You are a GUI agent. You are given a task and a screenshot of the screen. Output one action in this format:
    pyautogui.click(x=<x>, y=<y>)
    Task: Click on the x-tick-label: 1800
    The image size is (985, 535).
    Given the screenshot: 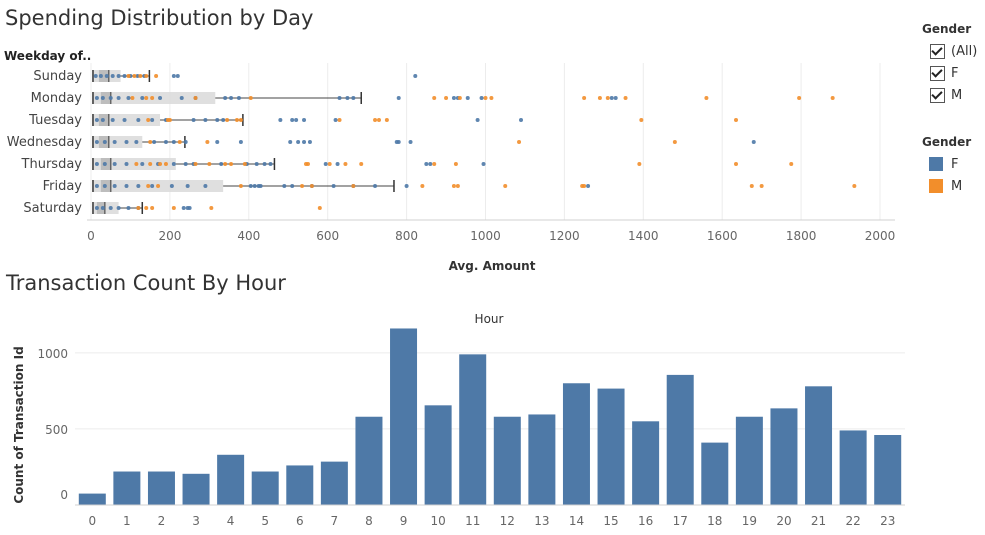 What is the action you would take?
    pyautogui.click(x=801, y=236)
    